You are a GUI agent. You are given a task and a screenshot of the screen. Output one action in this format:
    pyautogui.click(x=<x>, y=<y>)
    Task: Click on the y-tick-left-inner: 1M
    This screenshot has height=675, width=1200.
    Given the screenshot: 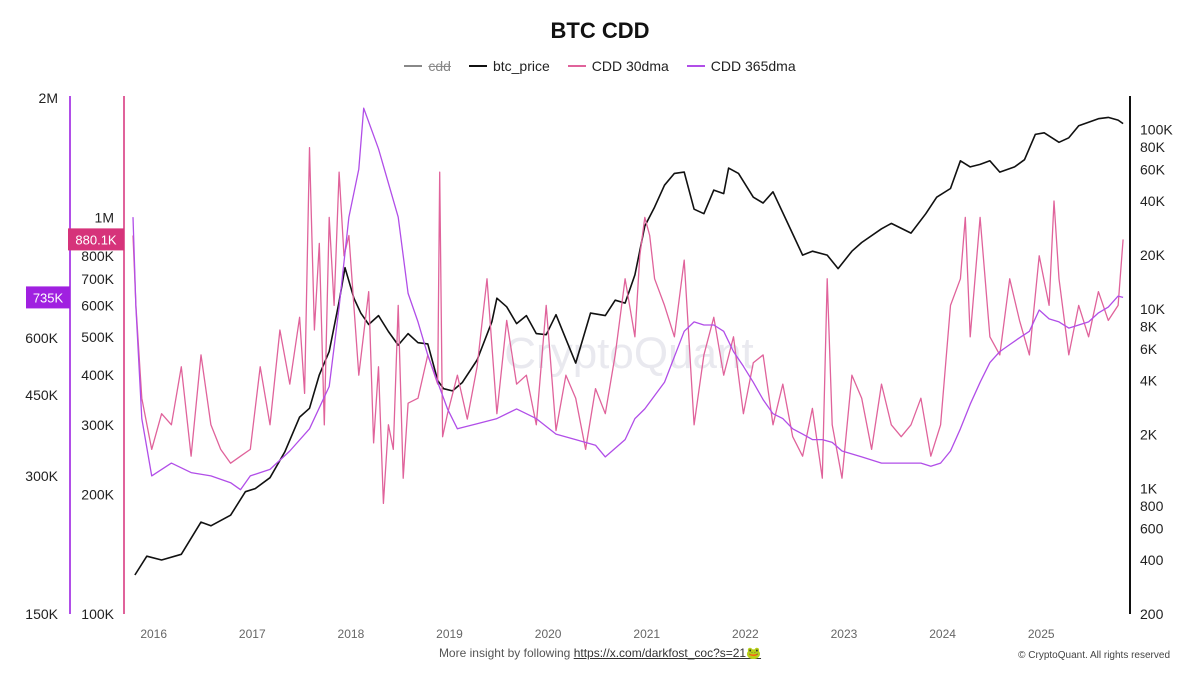 What is the action you would take?
    pyautogui.click(x=104, y=217)
    